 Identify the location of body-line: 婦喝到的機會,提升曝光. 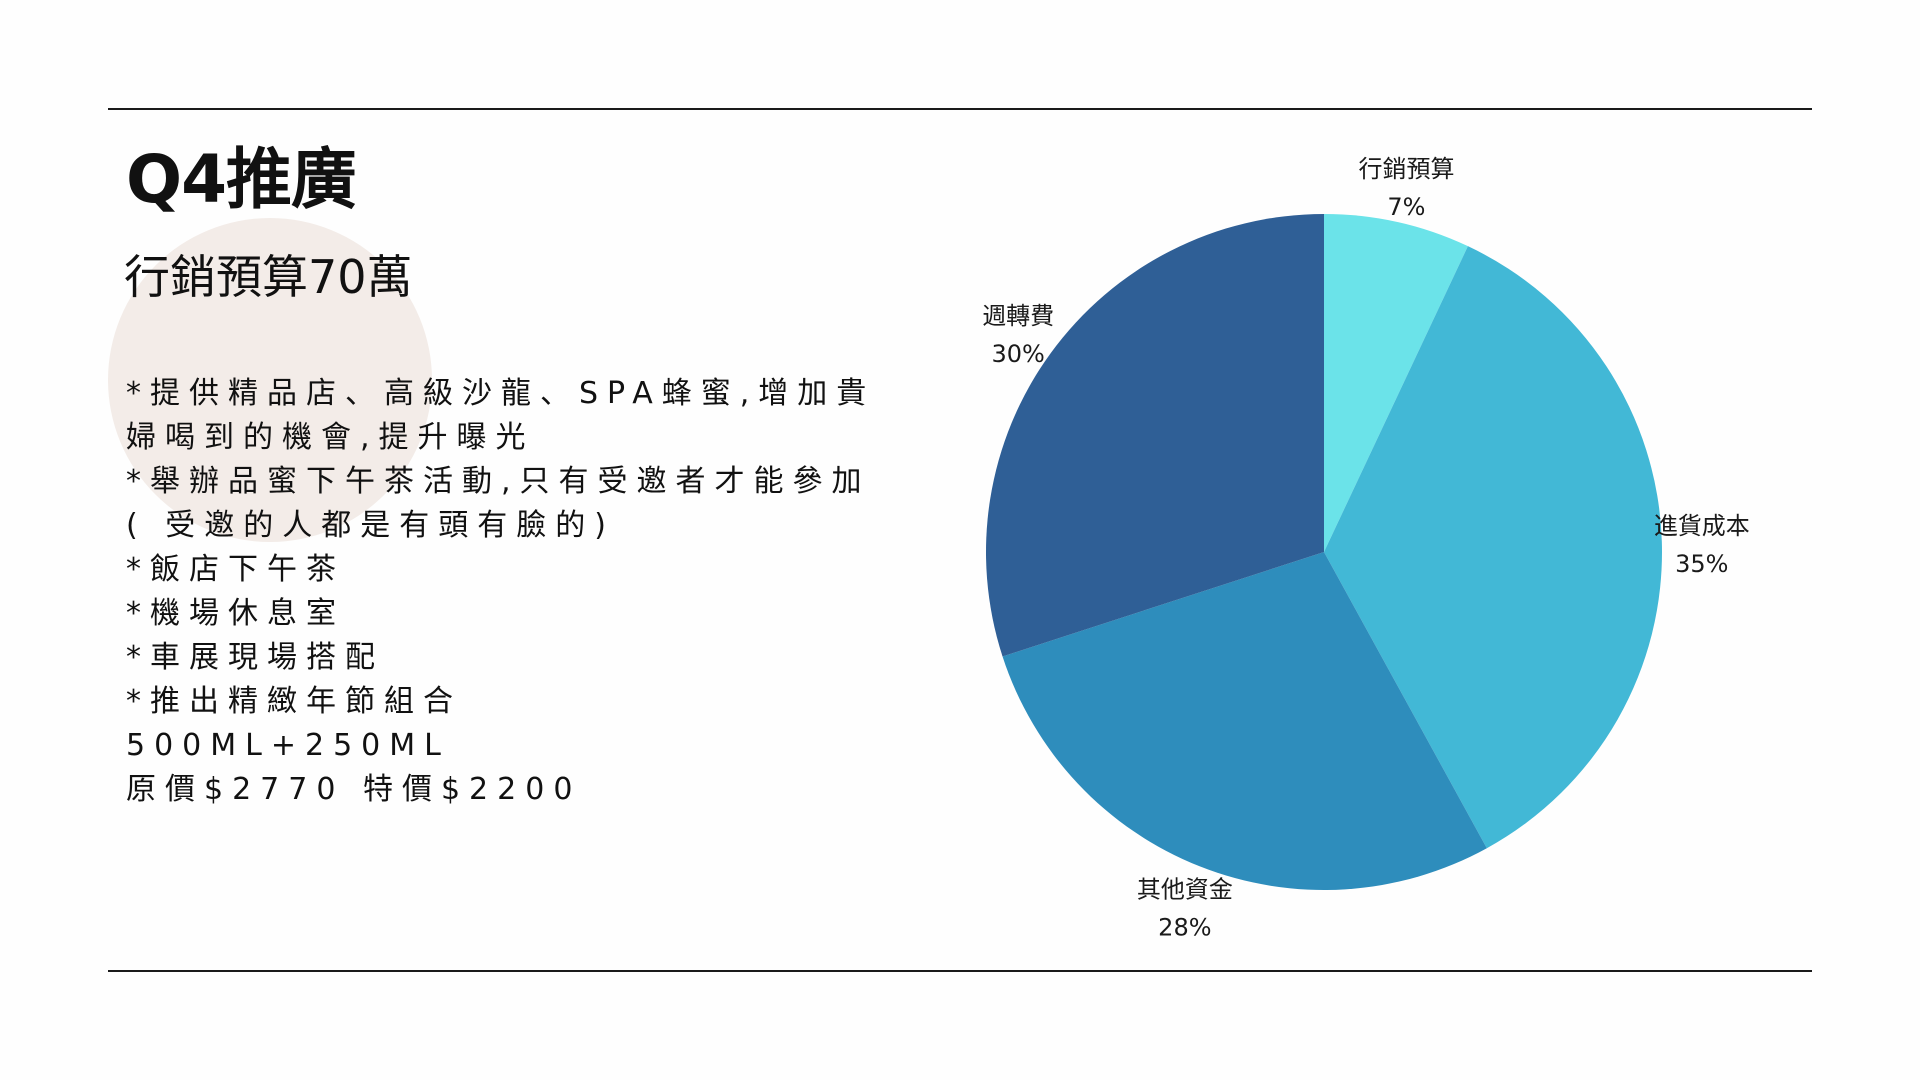
(330, 437).